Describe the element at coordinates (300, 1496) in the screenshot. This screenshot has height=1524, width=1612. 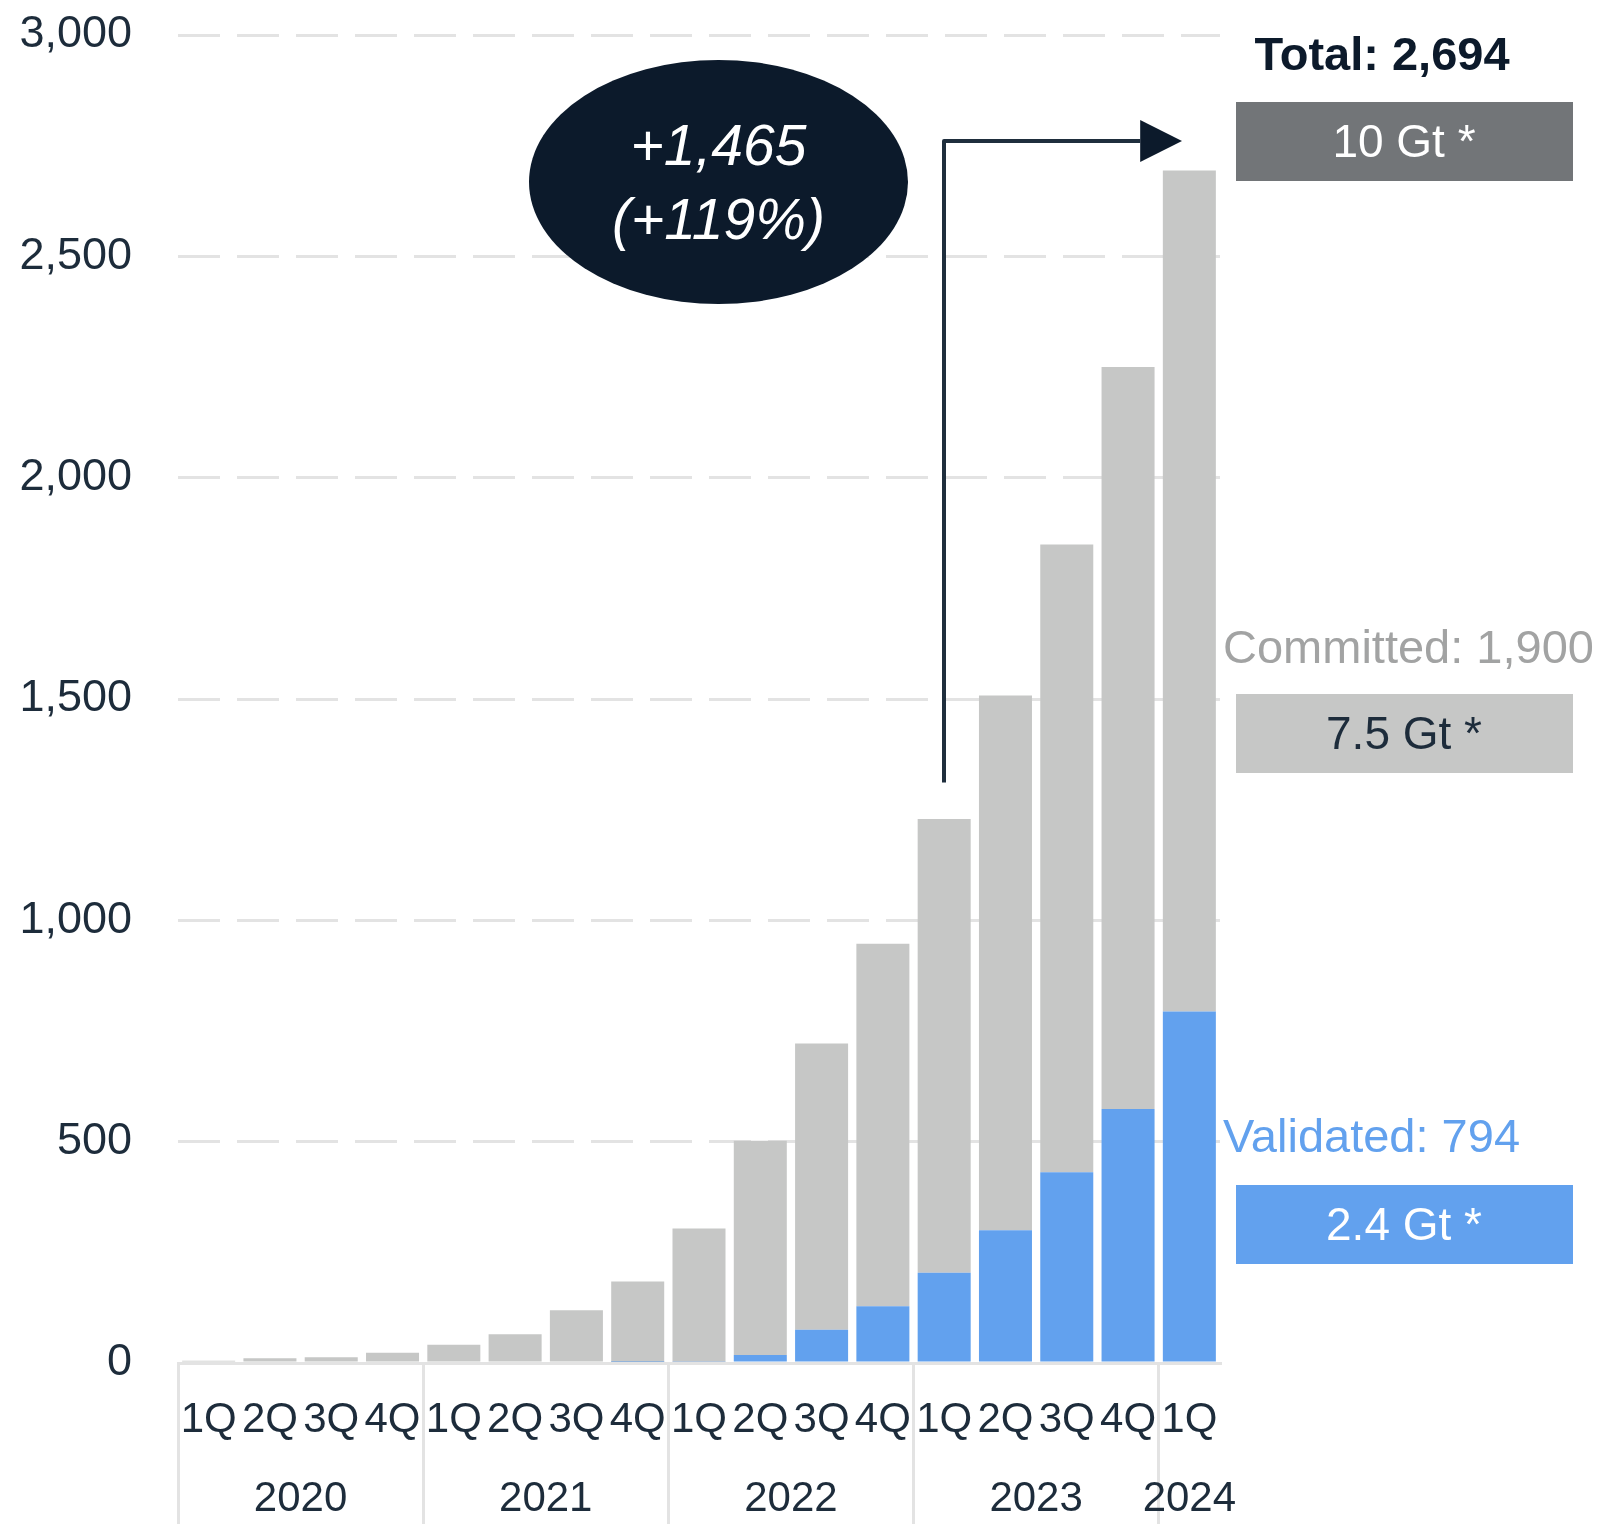
I see `text: 2020` at that location.